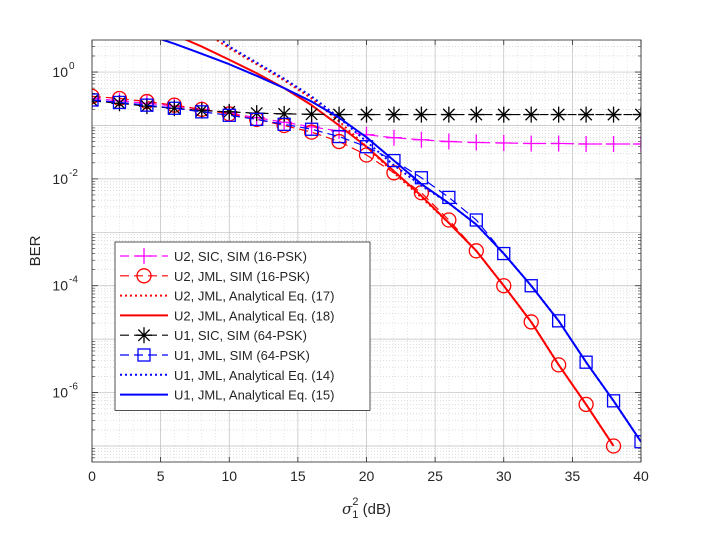 The height and width of the screenshot is (535, 706). I want to click on x-tick-label: 40, so click(641, 476).